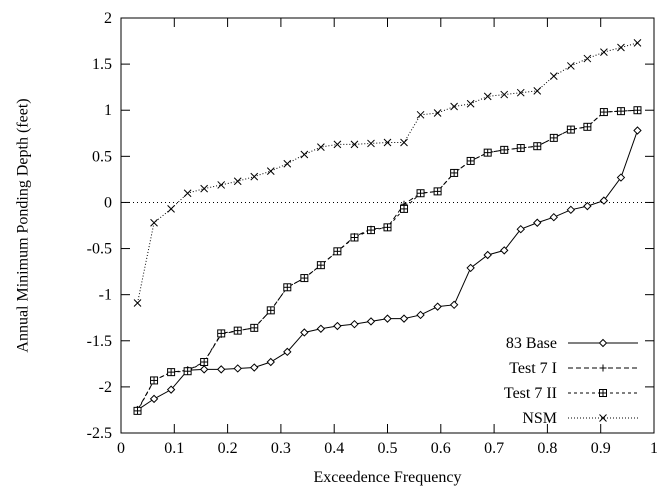  What do you see at coordinates (99, 249) in the screenshot?
I see `y-tick-label: -0.5` at bounding box center [99, 249].